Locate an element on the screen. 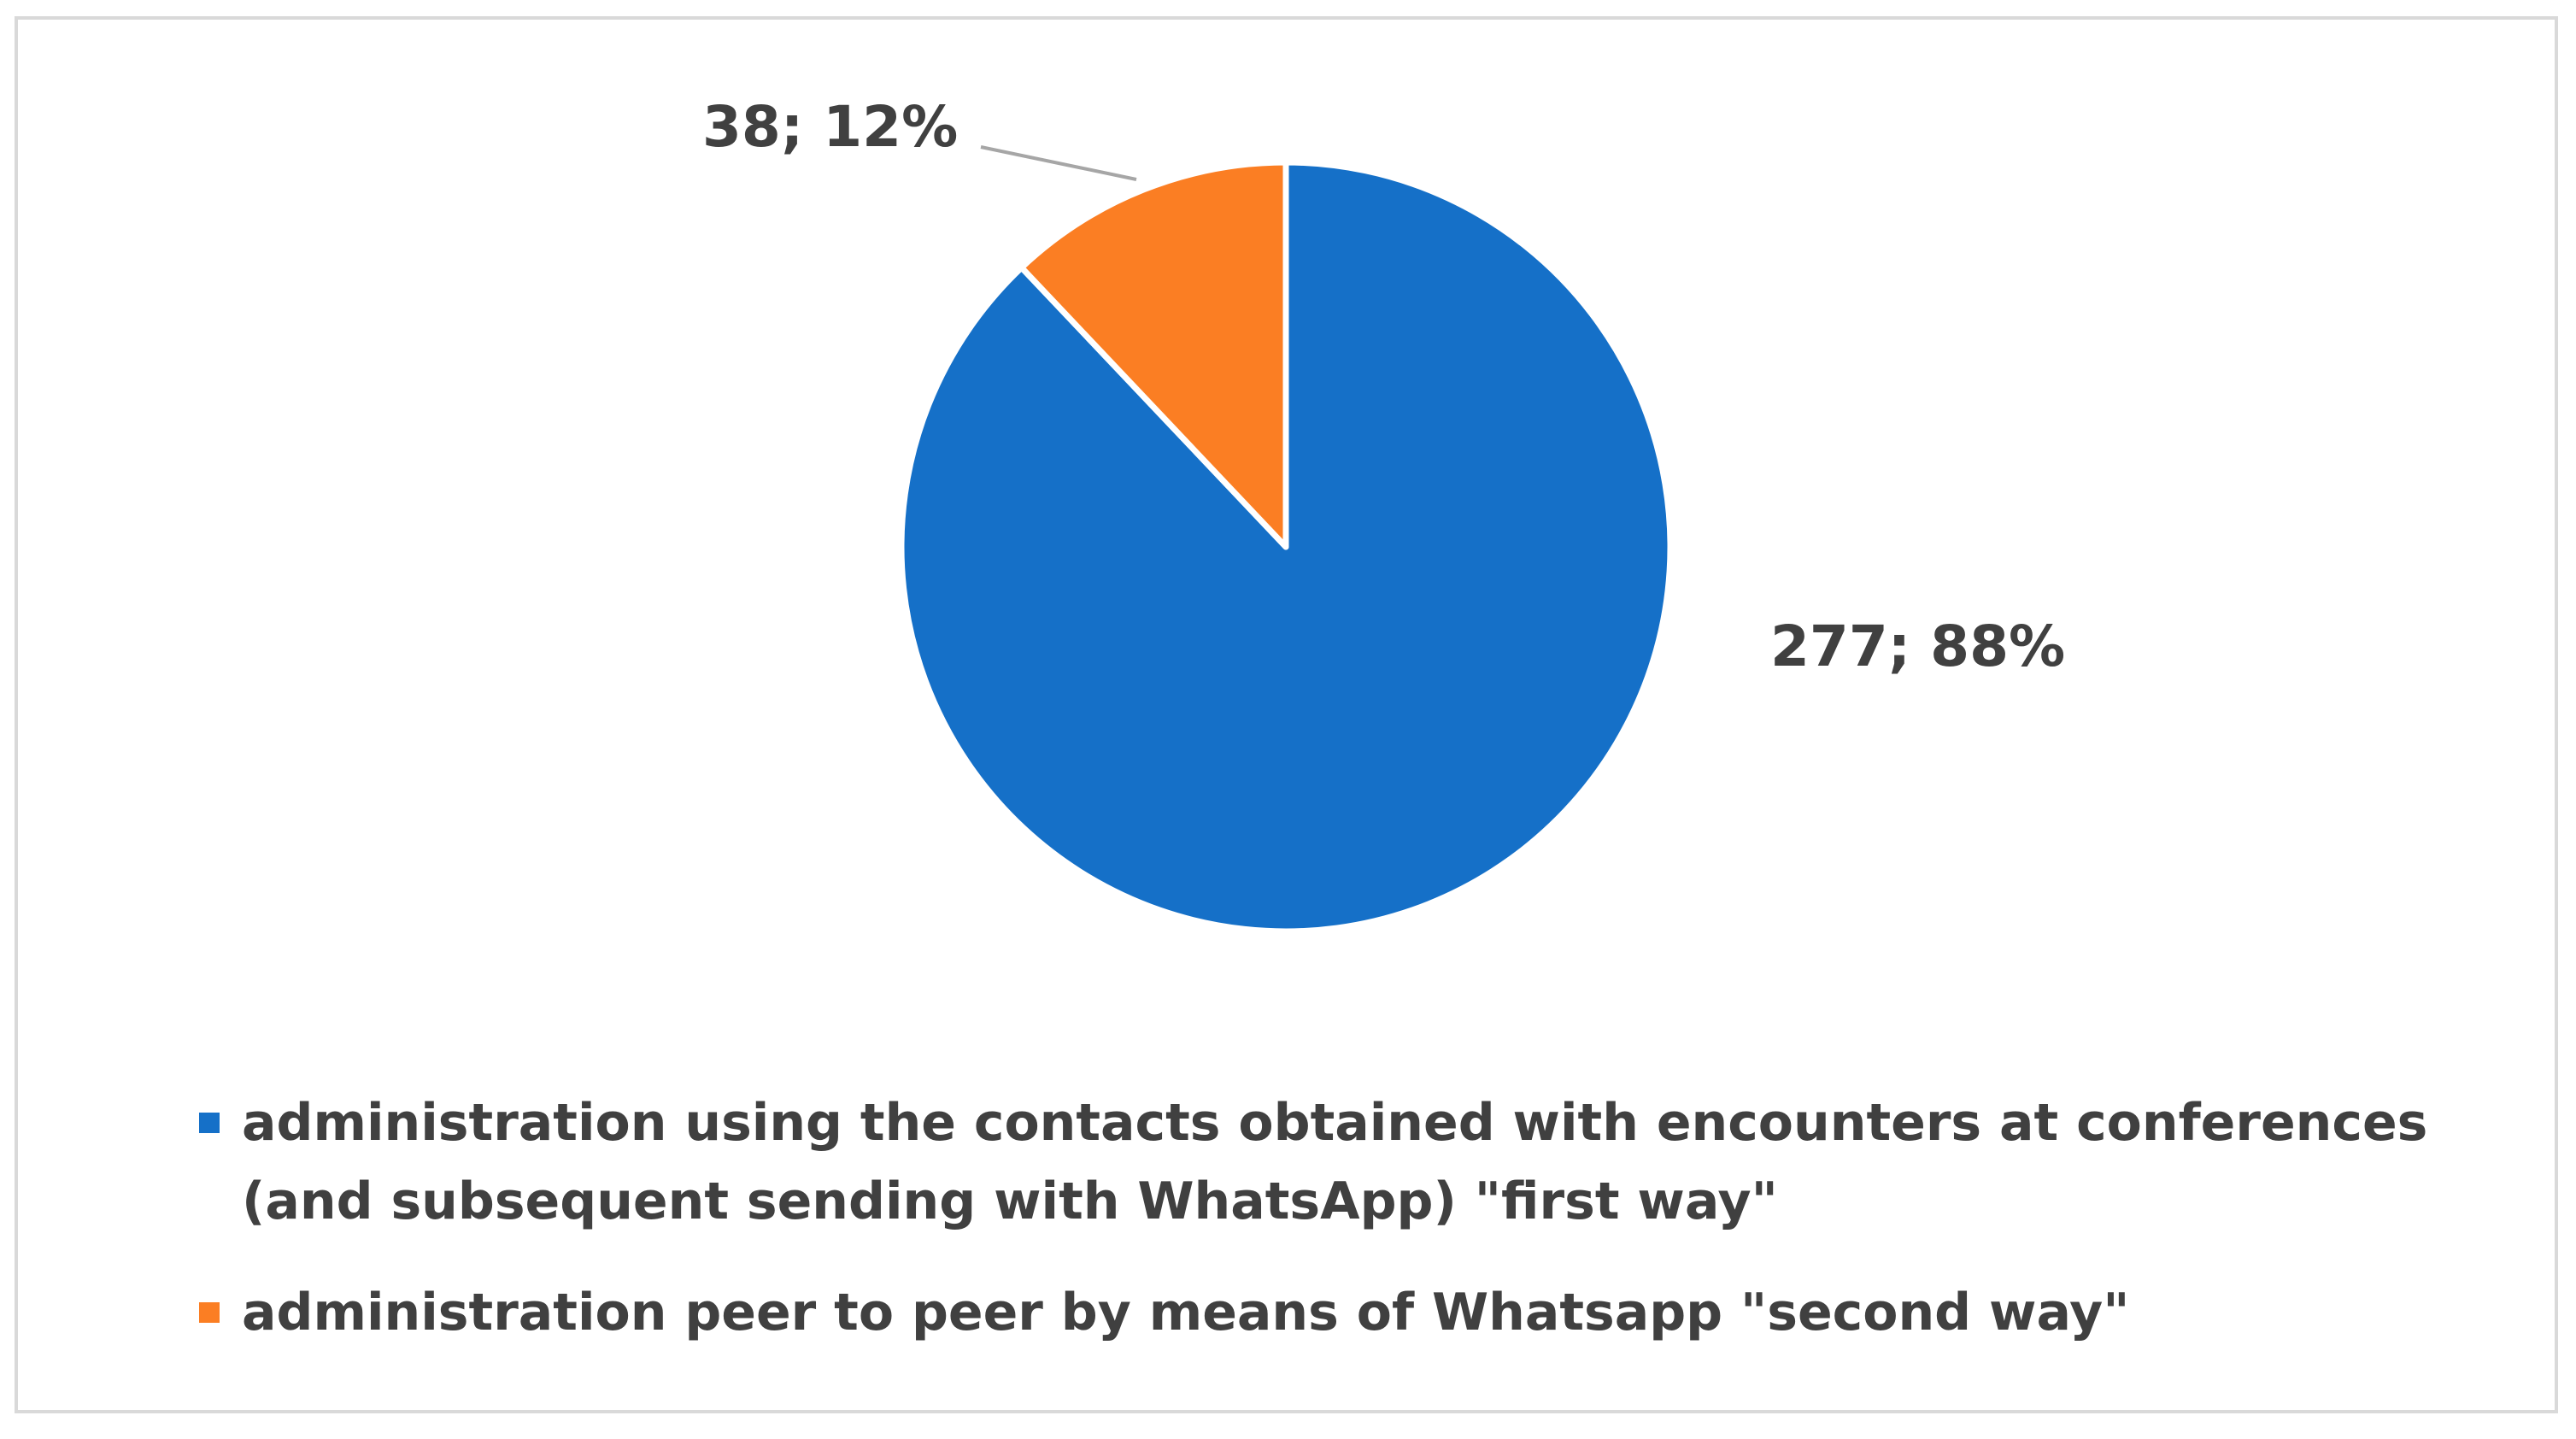  legend-swatch-first-way is located at coordinates (209, 1123).